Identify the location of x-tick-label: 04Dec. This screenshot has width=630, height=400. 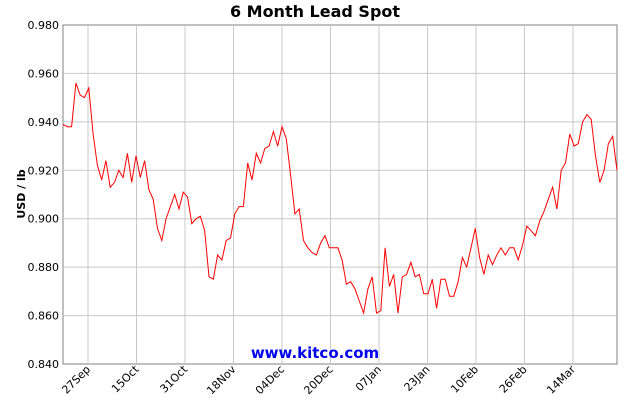
(270, 380).